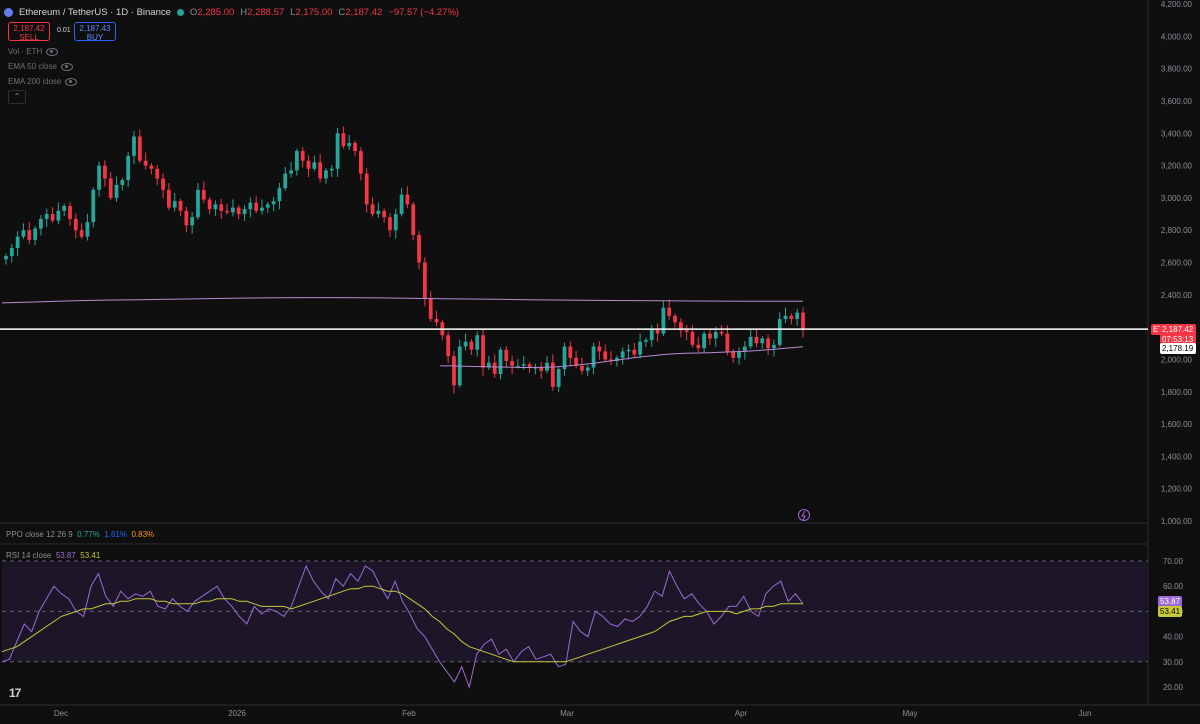 This screenshot has width=1200, height=724. I want to click on price-axis-tick: 1,400.00, so click(1177, 456).